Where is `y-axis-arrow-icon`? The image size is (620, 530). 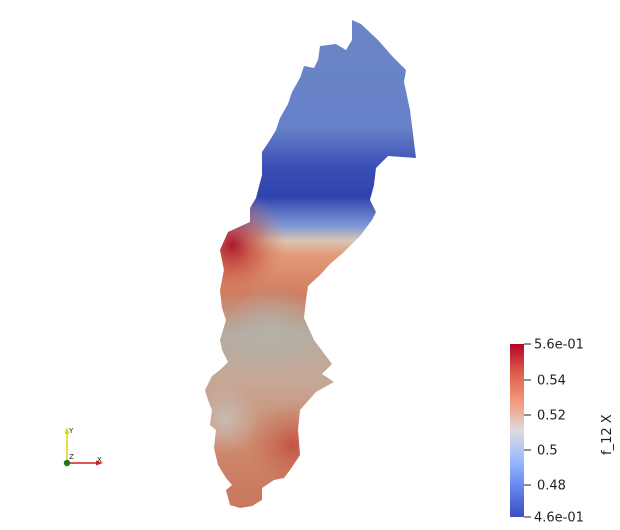 y-axis-arrow-icon is located at coordinates (67, 430).